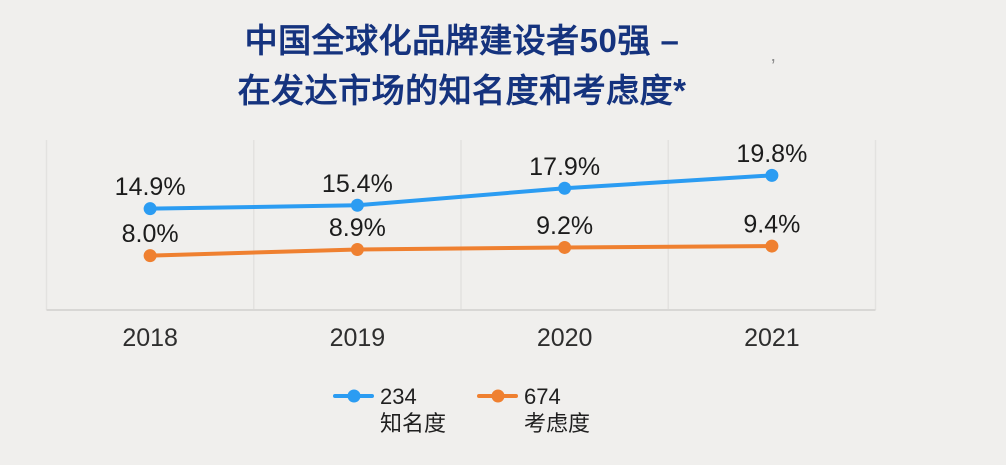  I want to click on legend-item-consideration: 674 考虑度, so click(533, 410).